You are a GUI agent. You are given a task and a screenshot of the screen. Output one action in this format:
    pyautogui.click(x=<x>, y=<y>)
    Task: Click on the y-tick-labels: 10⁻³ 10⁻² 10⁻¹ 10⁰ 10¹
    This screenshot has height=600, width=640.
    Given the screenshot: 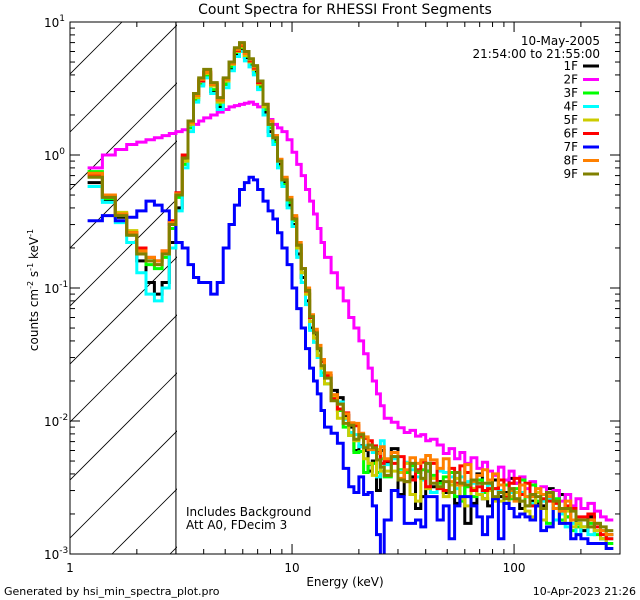 What is the action you would take?
    pyautogui.click(x=56, y=288)
    